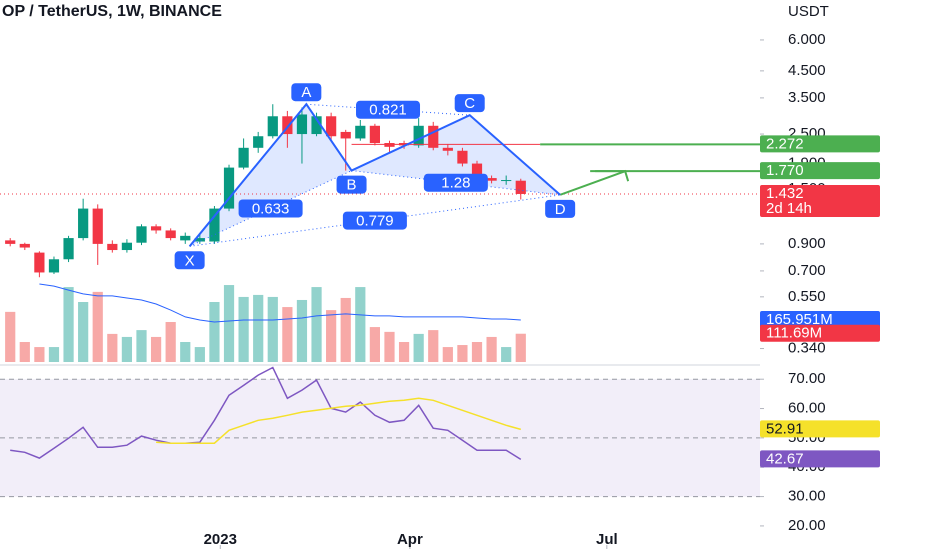 This screenshot has width=932, height=550. What do you see at coordinates (785, 458) in the screenshot?
I see `rsi-tag: 42.67` at bounding box center [785, 458].